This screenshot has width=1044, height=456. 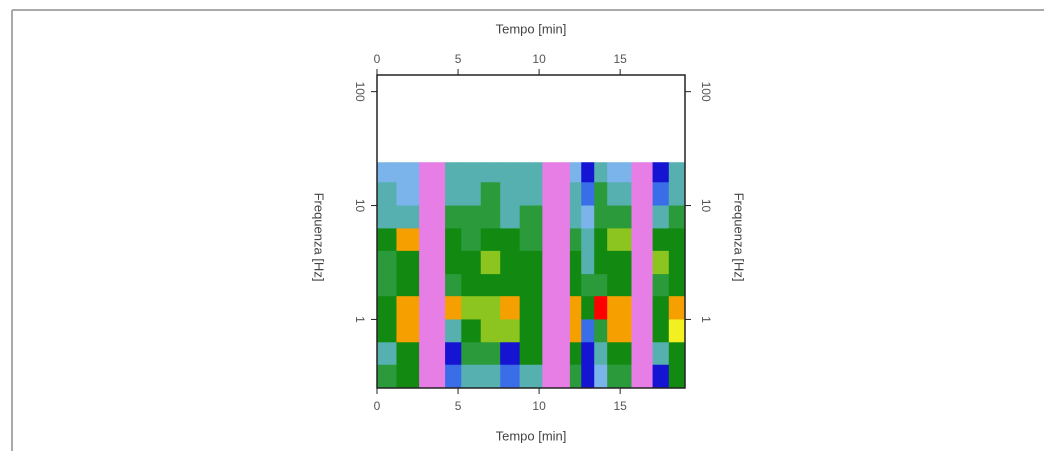 I want to click on x-tick-label-bottom: 5, so click(x=458, y=406).